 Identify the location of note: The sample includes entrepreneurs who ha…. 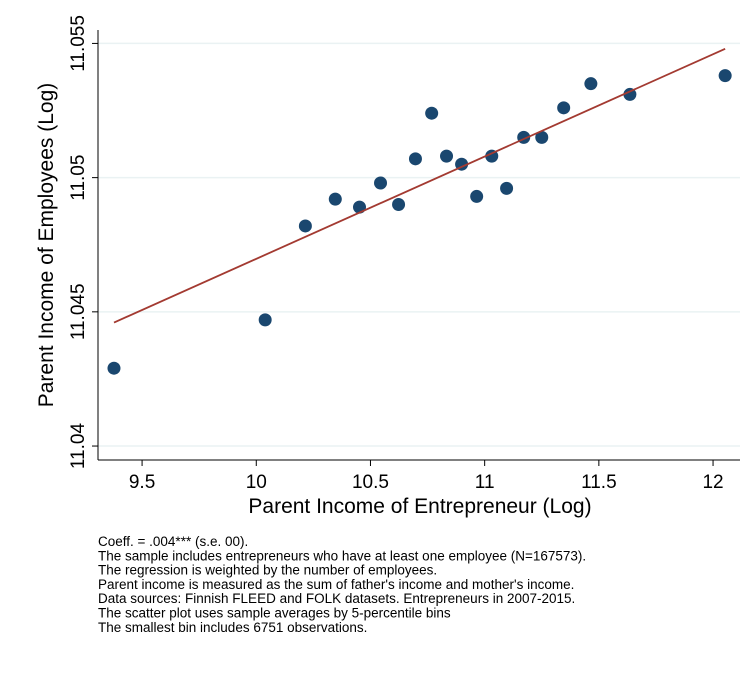
(342, 555).